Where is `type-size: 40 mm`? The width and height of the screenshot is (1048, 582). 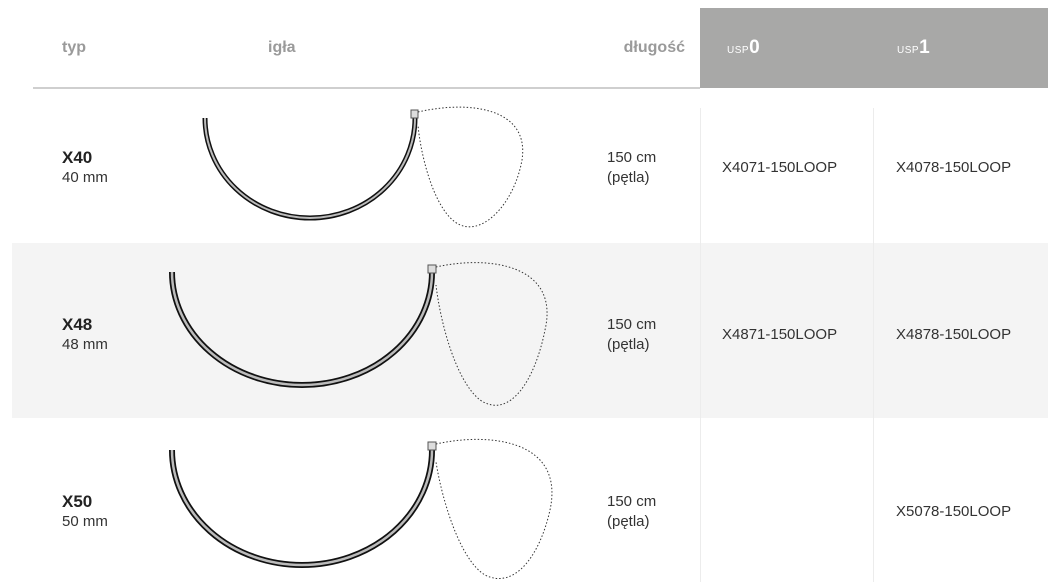 type-size: 40 mm is located at coordinates (85, 177).